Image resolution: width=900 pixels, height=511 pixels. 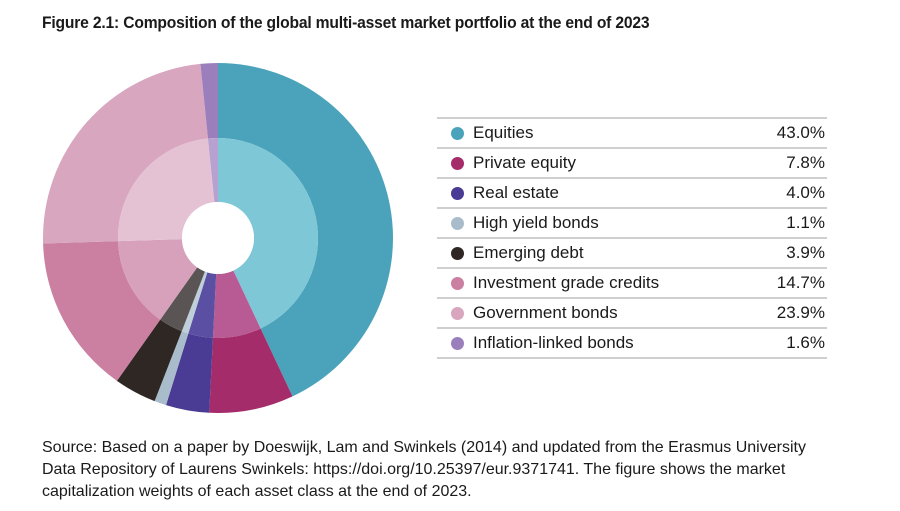 I want to click on legend-label: Private equity, so click(x=524, y=162).